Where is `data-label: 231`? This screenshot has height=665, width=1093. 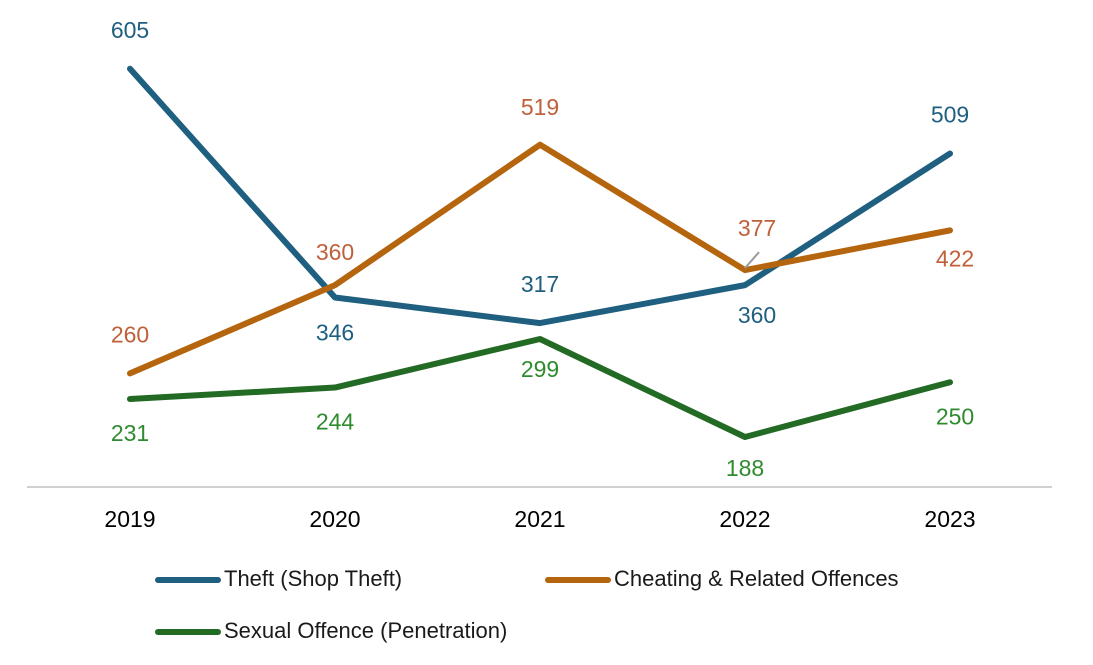 data-label: 231 is located at coordinates (130, 433).